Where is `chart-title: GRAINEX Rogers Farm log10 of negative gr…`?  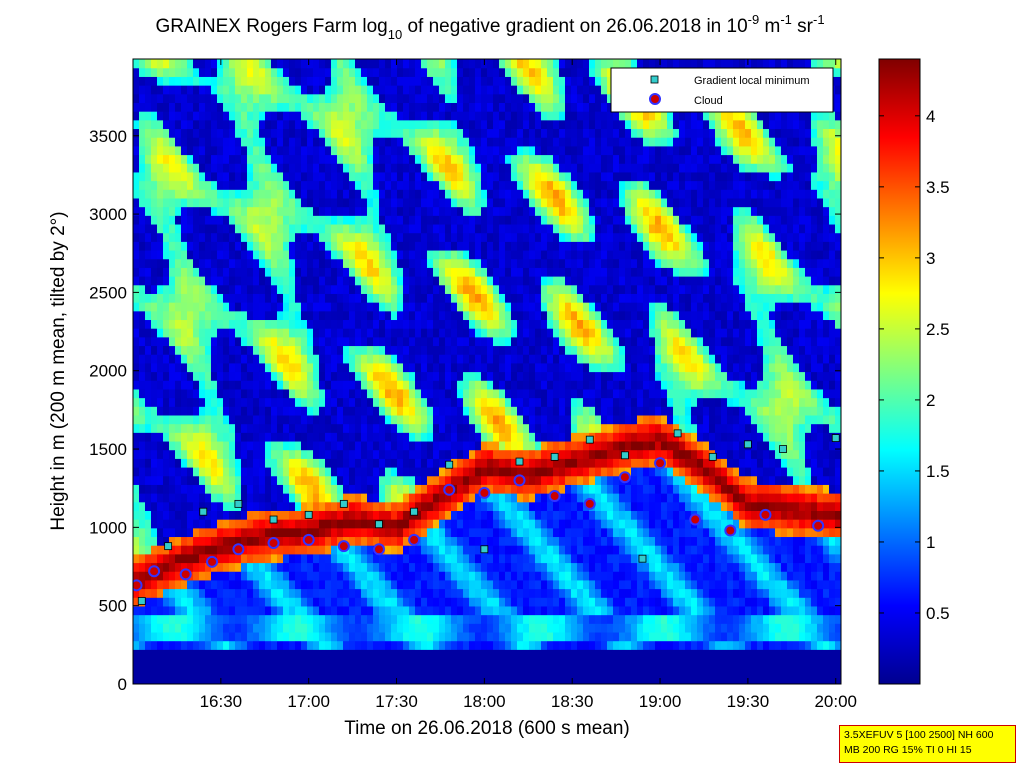 chart-title: GRAINEX Rogers Farm log10 of negative gr… is located at coordinates (489, 27).